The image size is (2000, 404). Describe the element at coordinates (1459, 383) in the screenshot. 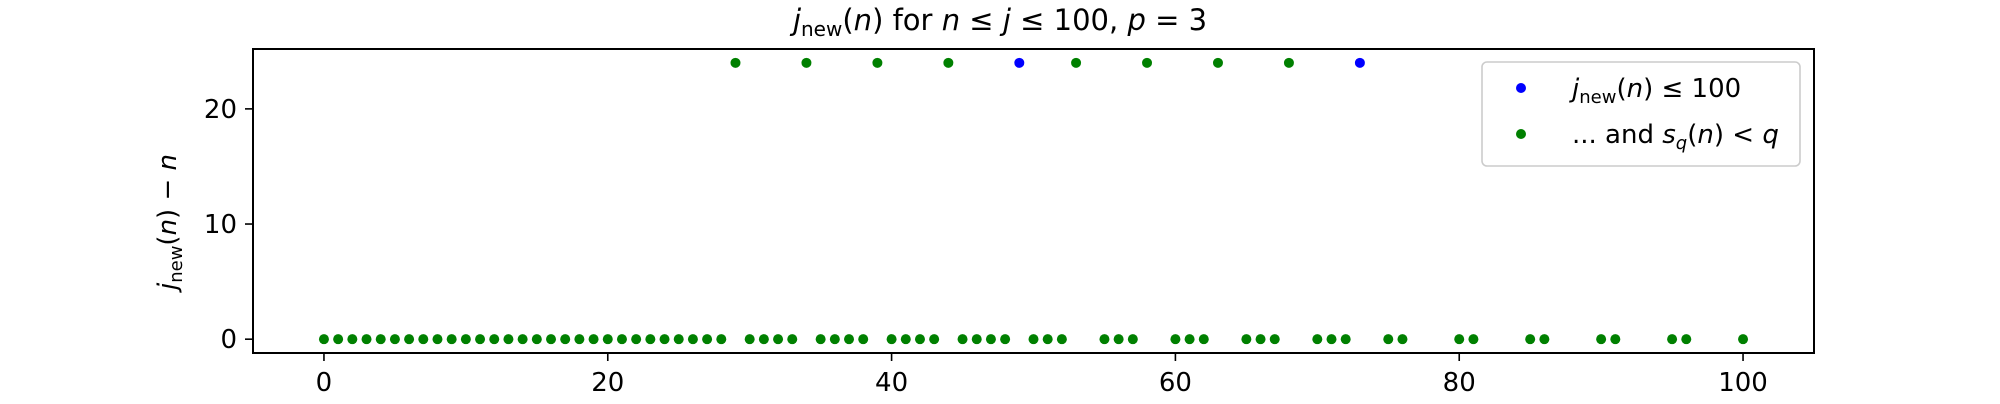

I see `x-tick-label: 80` at that location.